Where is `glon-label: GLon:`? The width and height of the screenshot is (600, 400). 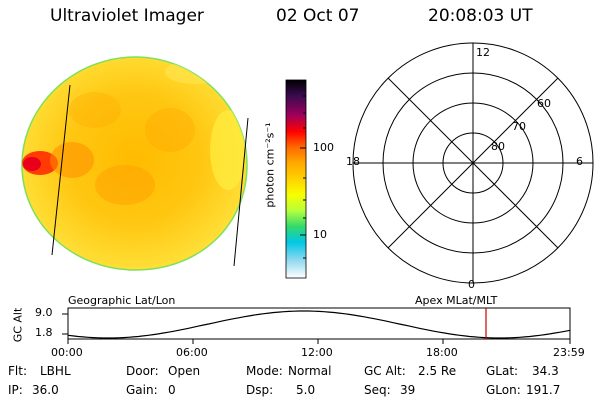 glon-label: GLon: is located at coordinates (503, 390).